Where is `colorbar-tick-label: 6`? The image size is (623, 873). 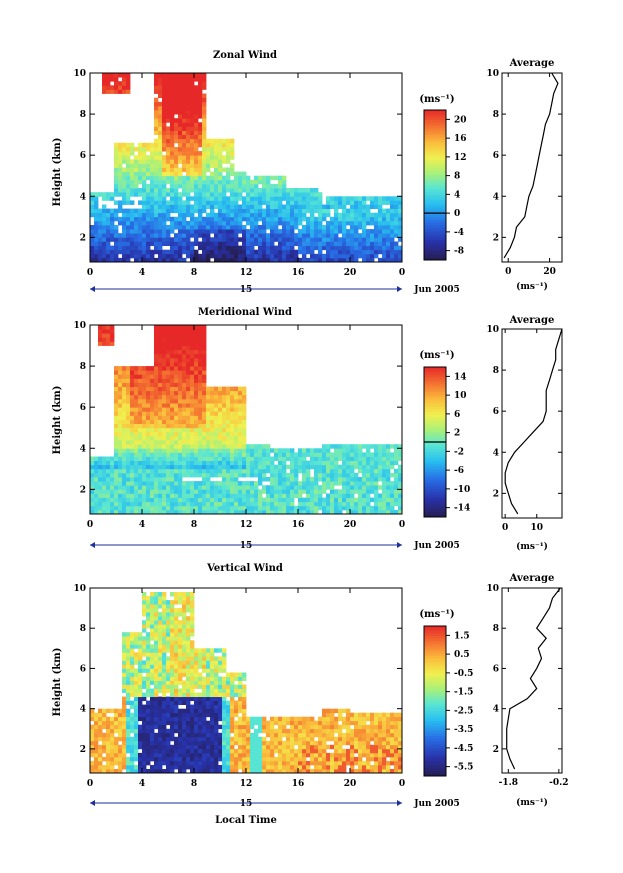 colorbar-tick-label: 6 is located at coordinates (457, 415).